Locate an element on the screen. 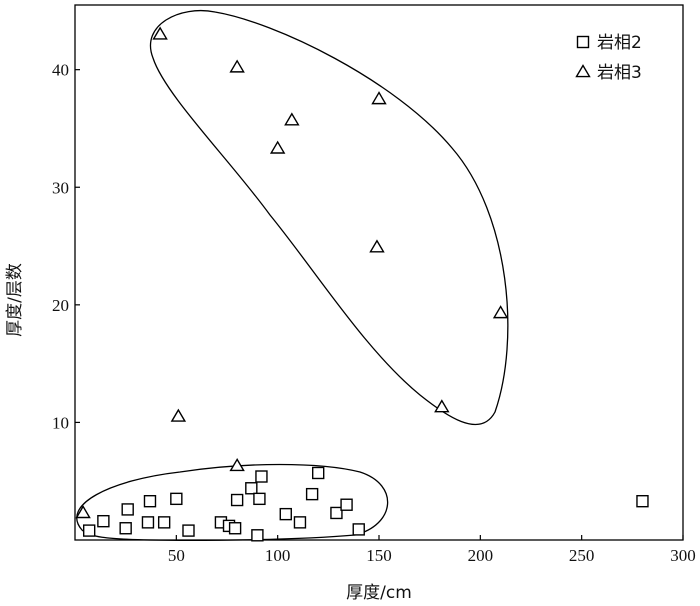 Image resolution: width=700 pixels, height=606 pixels. x-tick-label-50: 50 is located at coordinates (176, 555).